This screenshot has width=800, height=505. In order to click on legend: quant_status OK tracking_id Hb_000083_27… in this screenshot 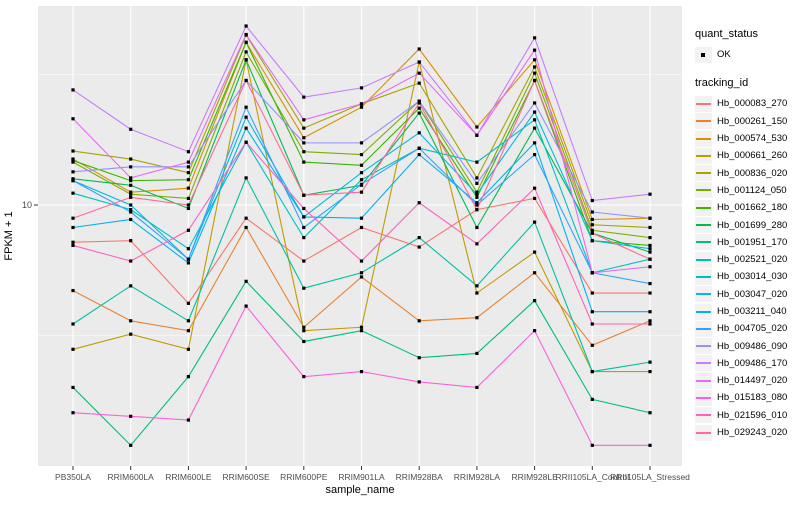, I will do `click(747, 235)`.